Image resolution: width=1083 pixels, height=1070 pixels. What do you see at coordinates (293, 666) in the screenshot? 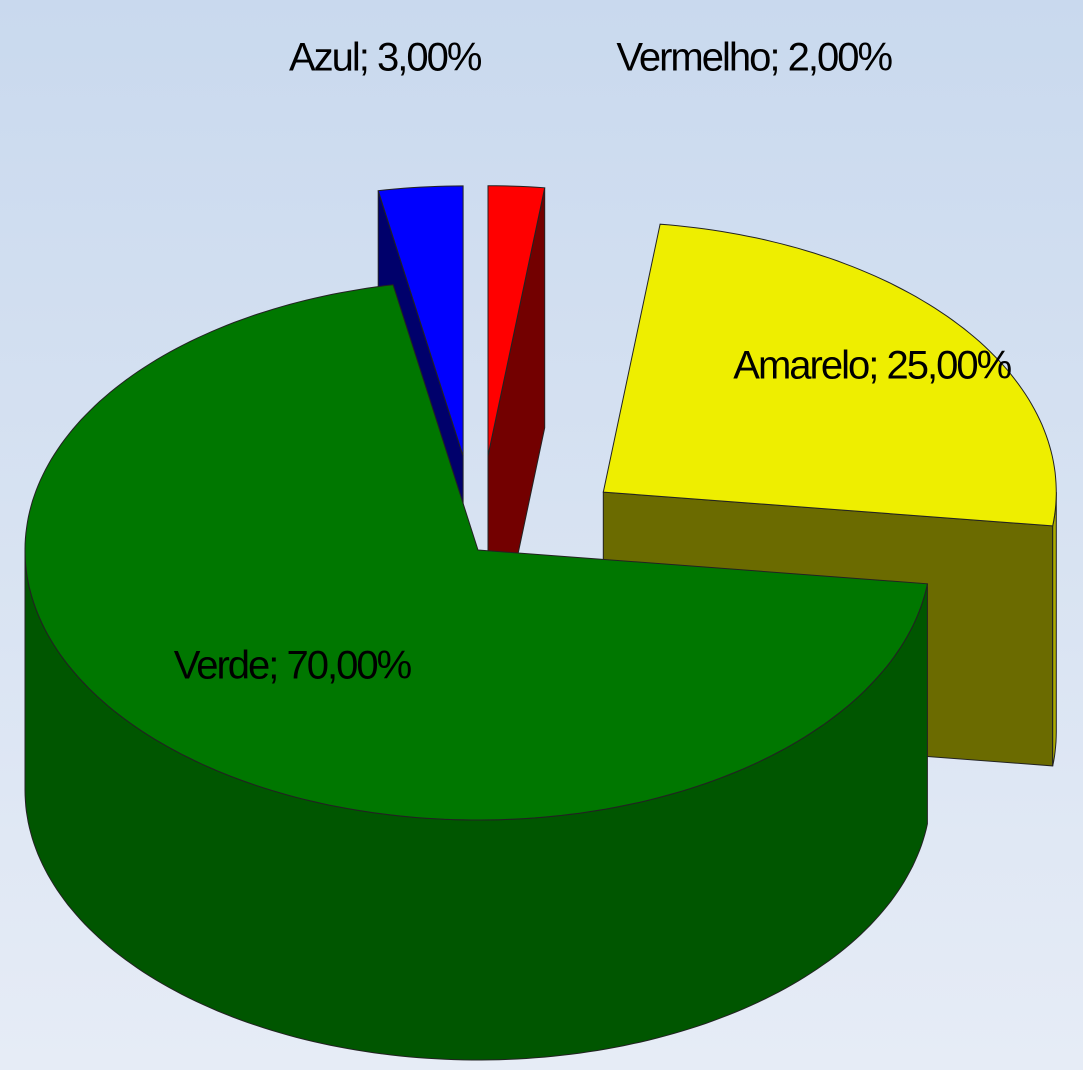
I see `data-label: Verde; 70,00%` at bounding box center [293, 666].